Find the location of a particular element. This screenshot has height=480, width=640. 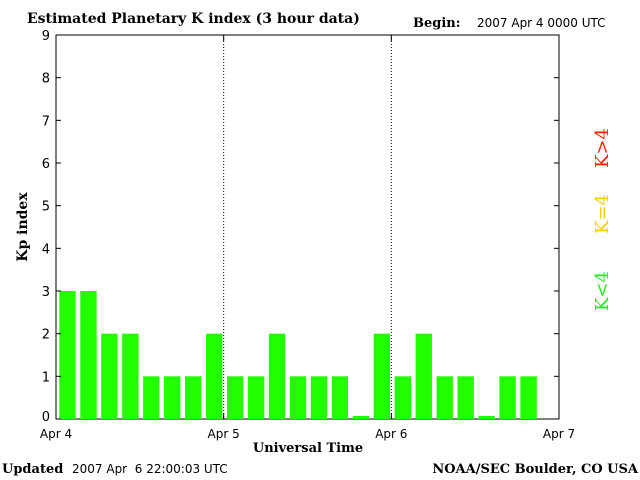

y-tick-label: 3 is located at coordinates (46, 292).